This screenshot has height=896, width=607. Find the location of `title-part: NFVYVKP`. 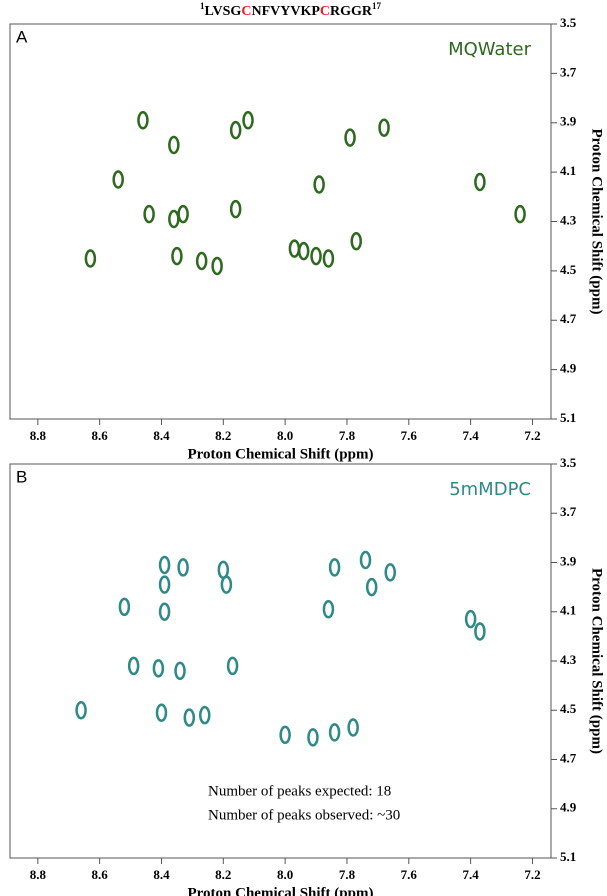

title-part: NFVYVKP is located at coordinates (285, 11).